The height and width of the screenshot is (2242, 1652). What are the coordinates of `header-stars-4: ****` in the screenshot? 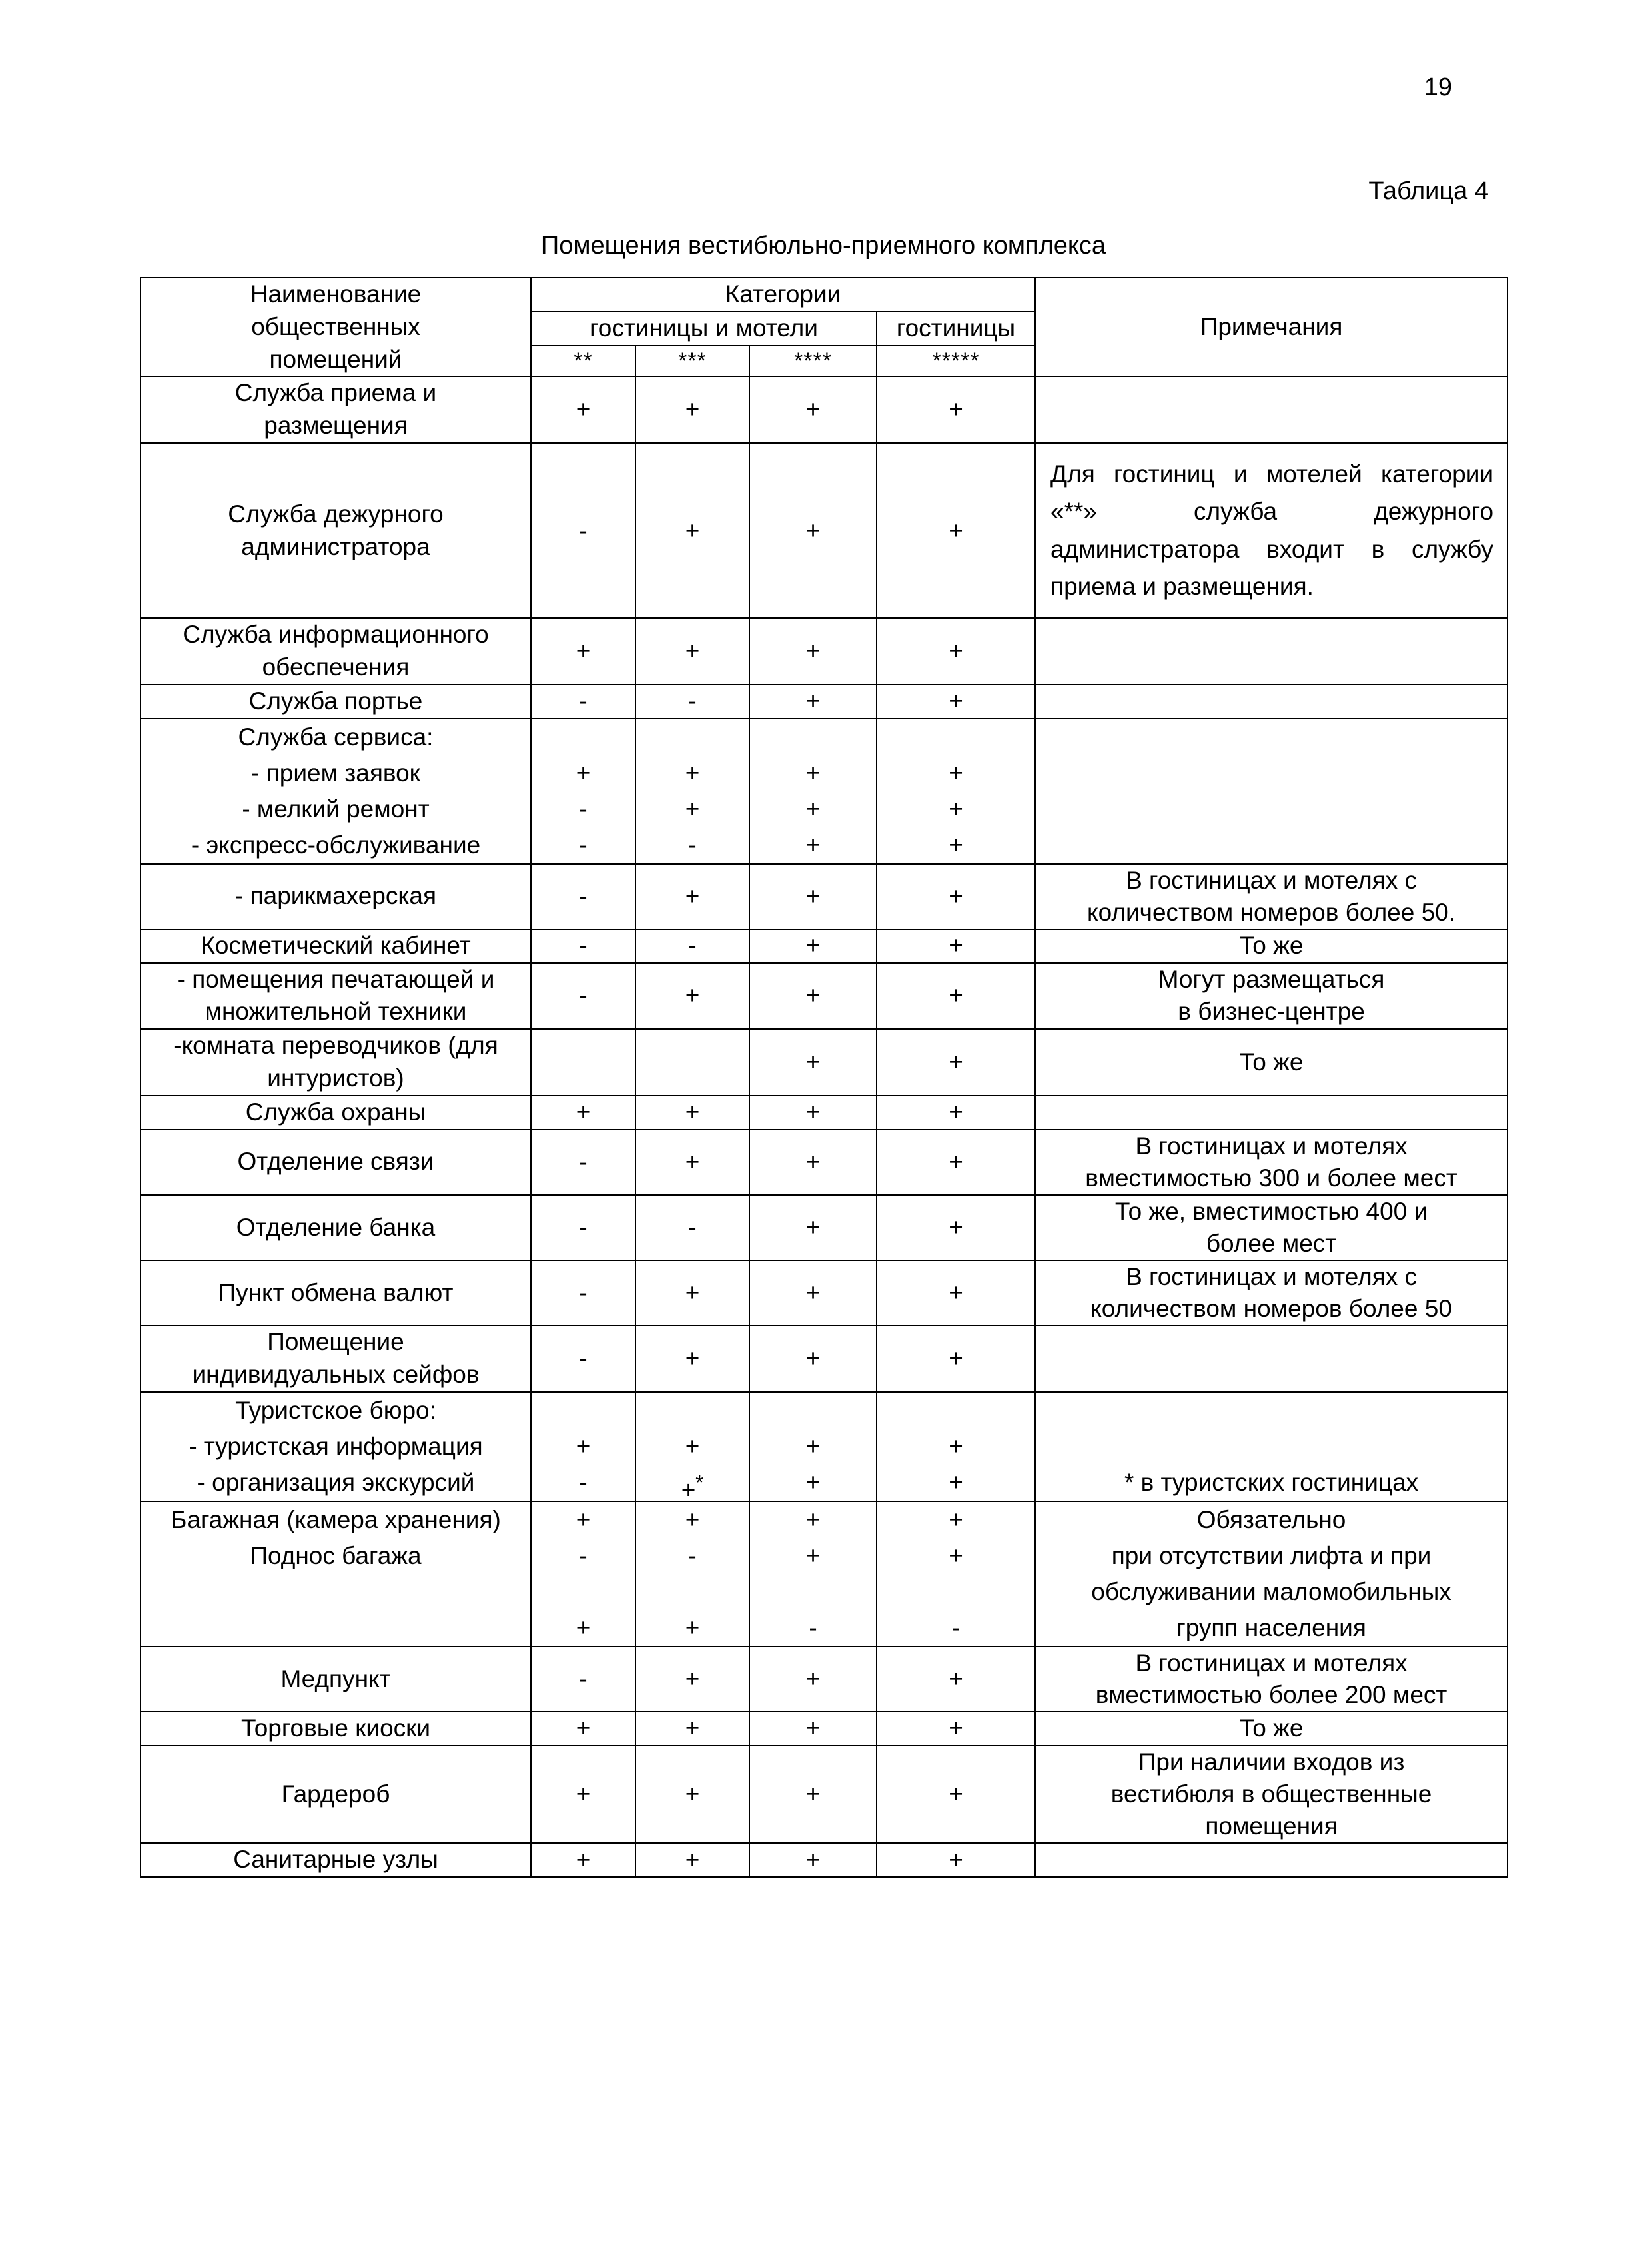 It's located at (813, 361).